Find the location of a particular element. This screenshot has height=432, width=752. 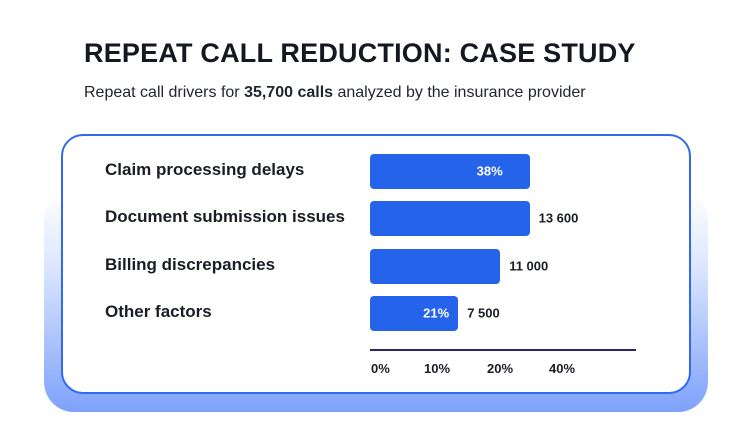

bar-value-label: 13 600 is located at coordinates (558, 218).